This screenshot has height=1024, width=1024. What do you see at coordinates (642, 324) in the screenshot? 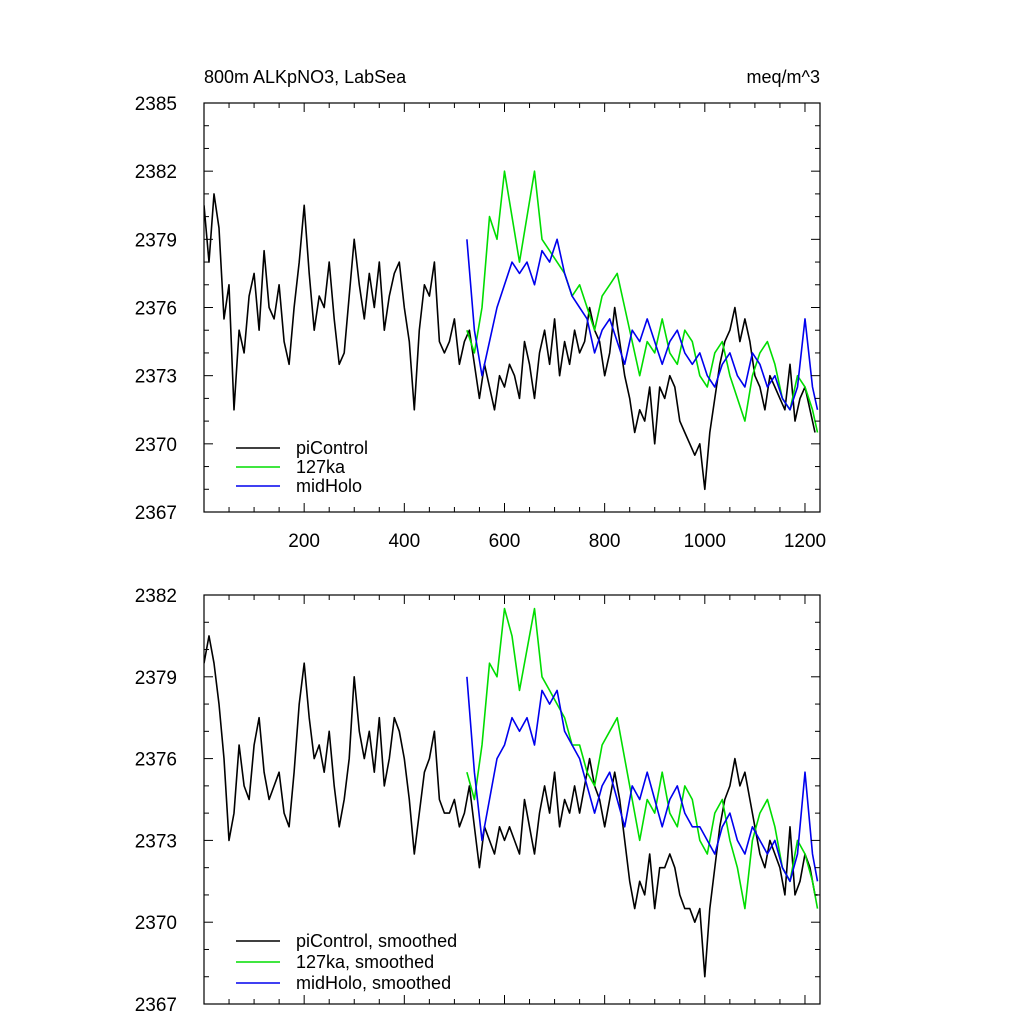
I see `series-line-midholo` at bounding box center [642, 324].